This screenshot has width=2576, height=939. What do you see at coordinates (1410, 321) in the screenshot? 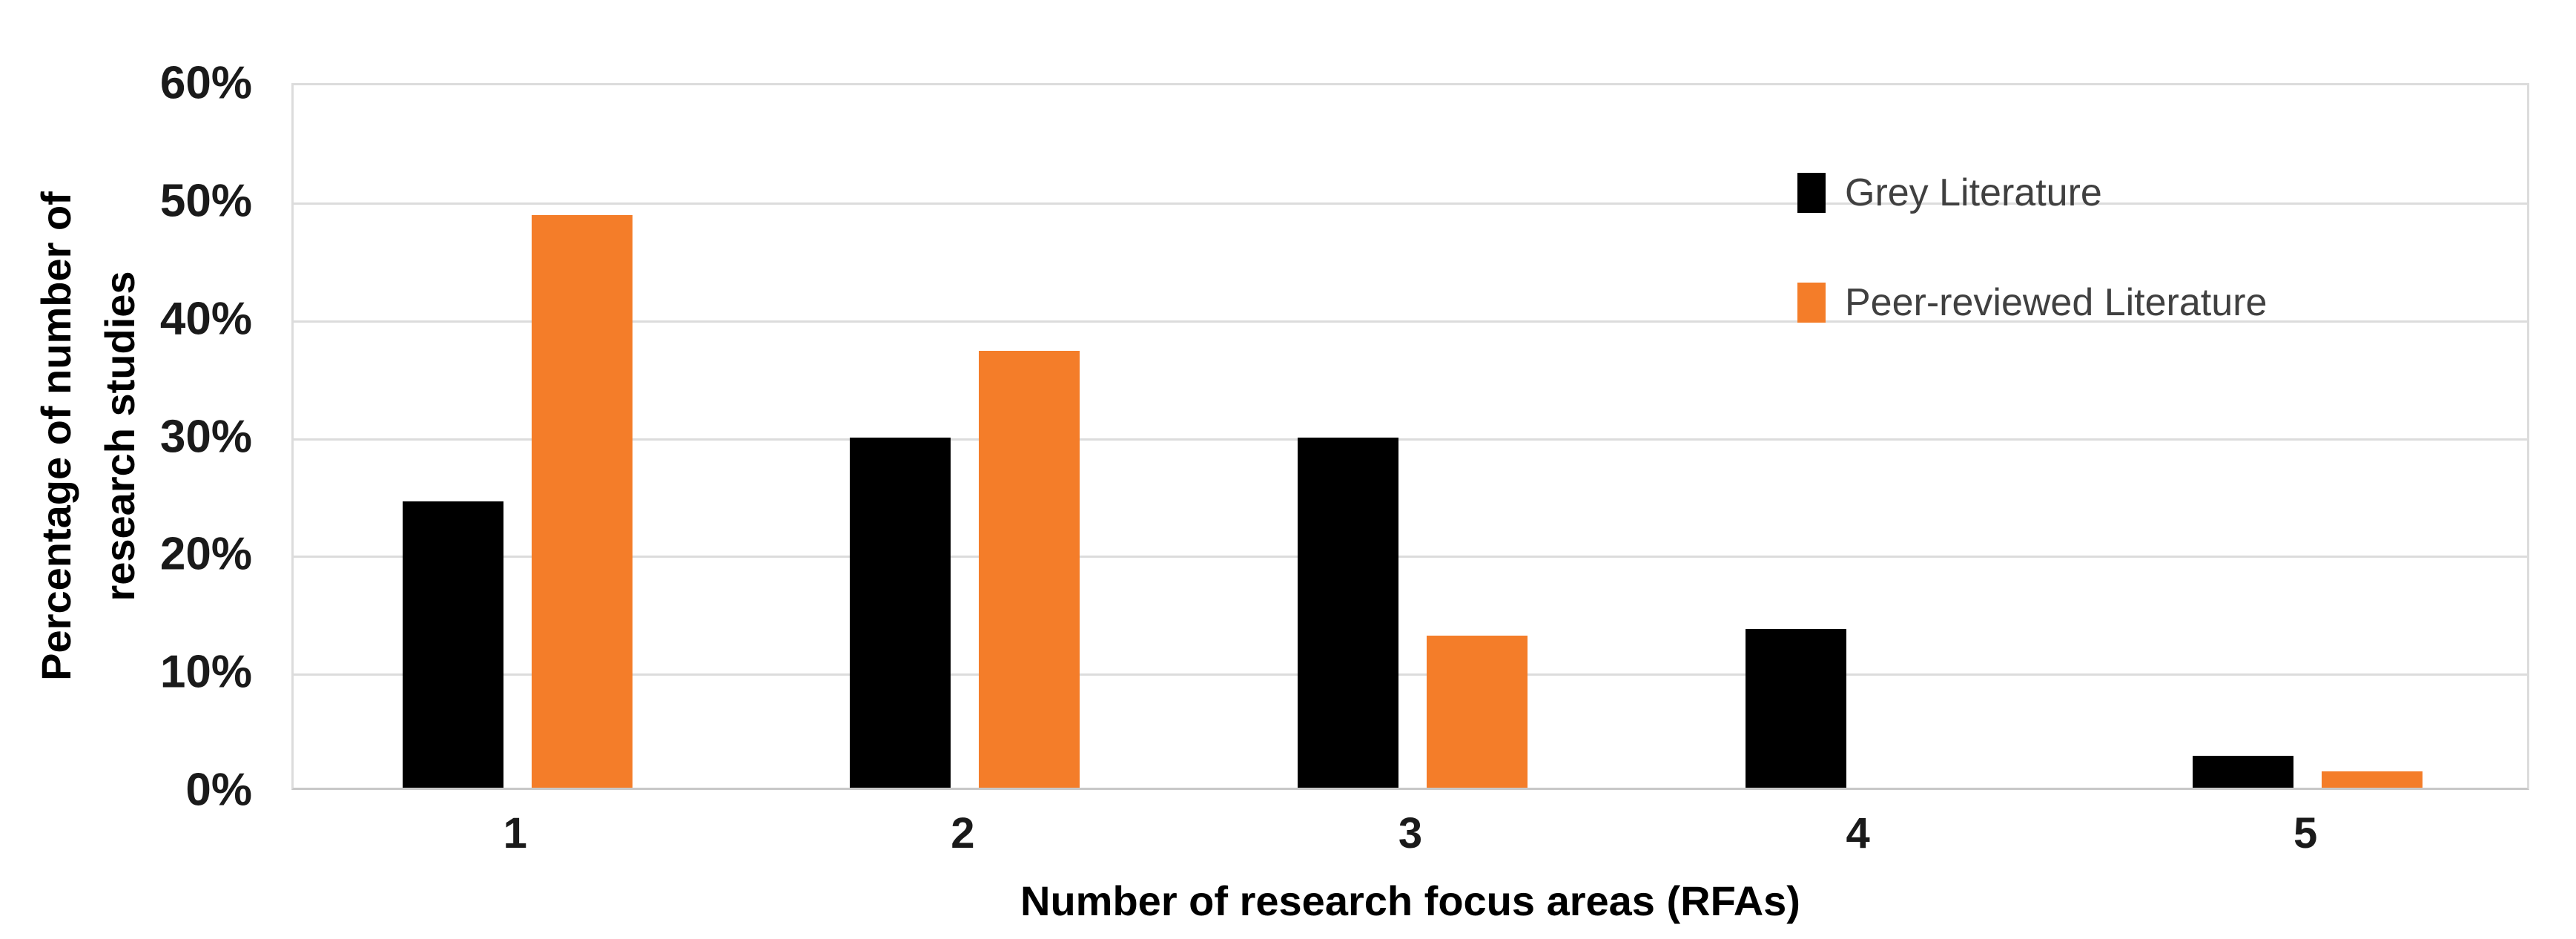
I see `gridline-40-percent` at bounding box center [1410, 321].